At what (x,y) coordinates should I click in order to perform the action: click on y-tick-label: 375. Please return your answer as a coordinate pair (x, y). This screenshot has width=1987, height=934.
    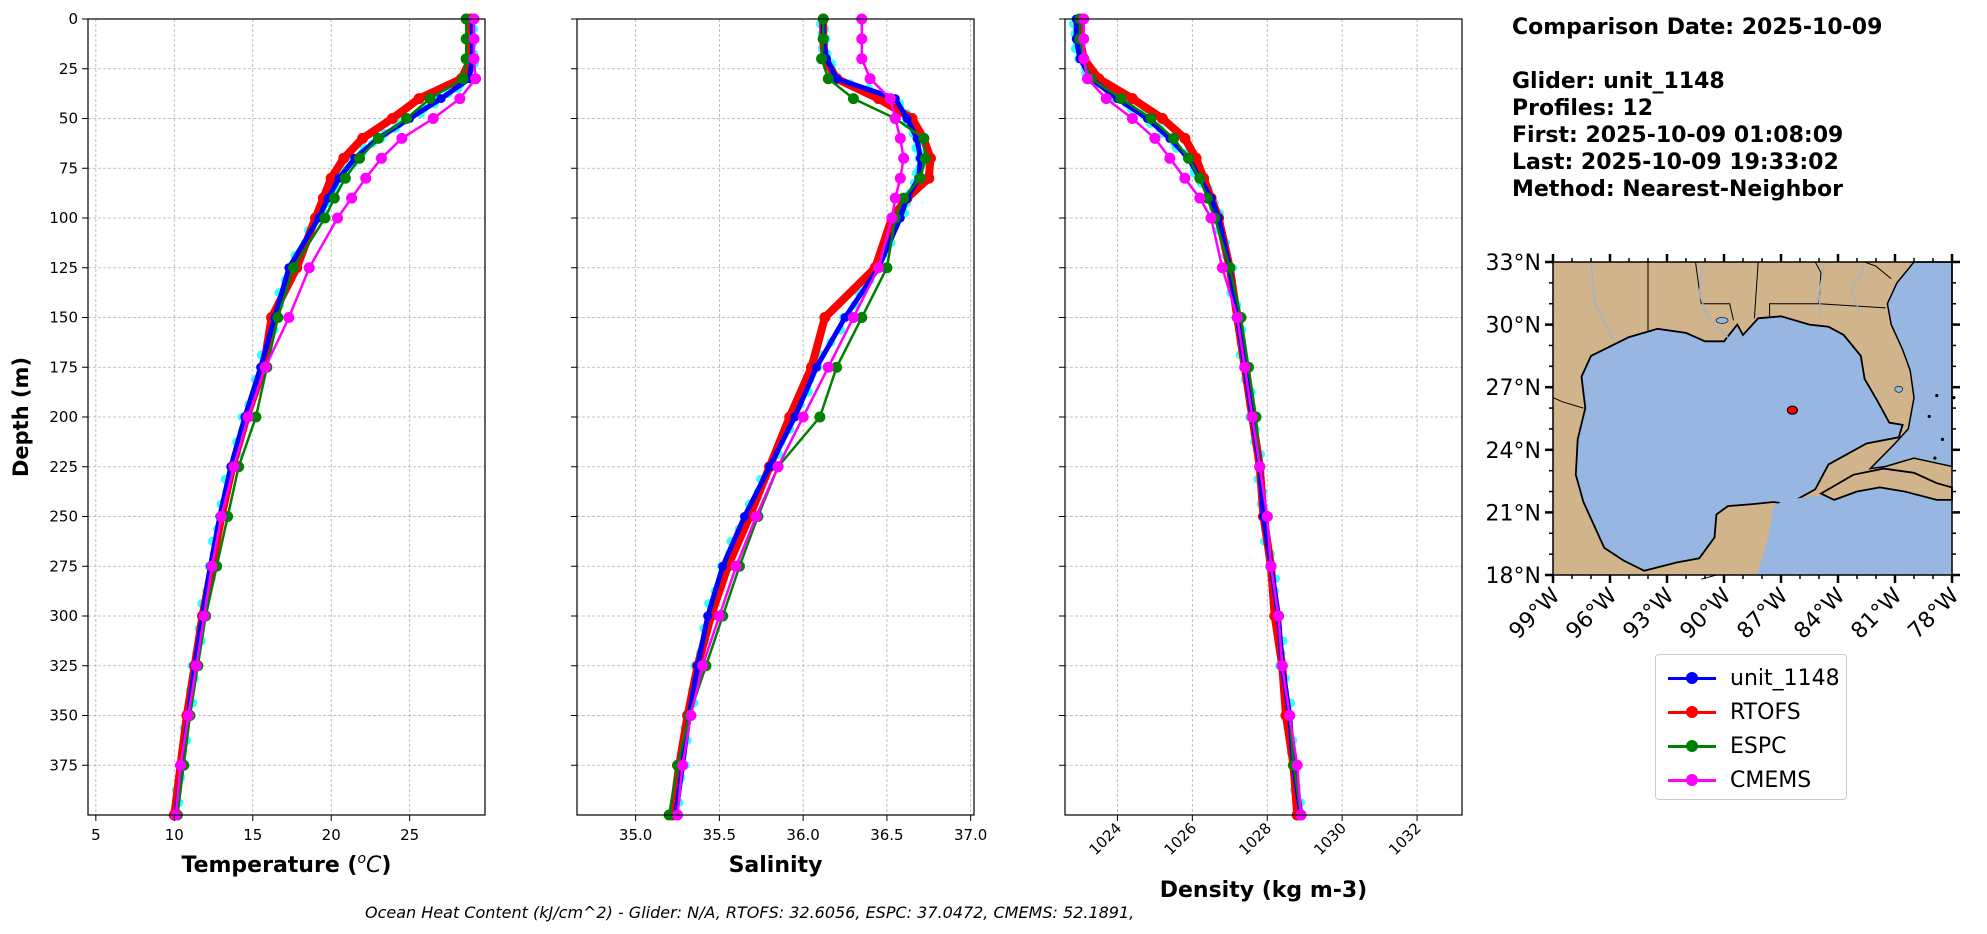
    Looking at the image, I should click on (63, 765).